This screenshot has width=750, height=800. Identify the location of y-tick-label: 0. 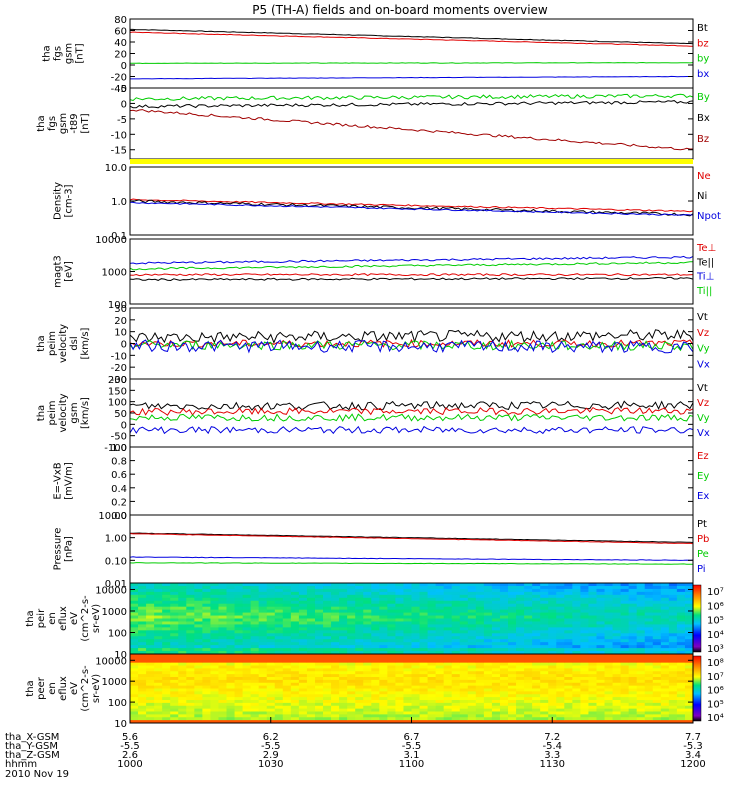
(124, 425).